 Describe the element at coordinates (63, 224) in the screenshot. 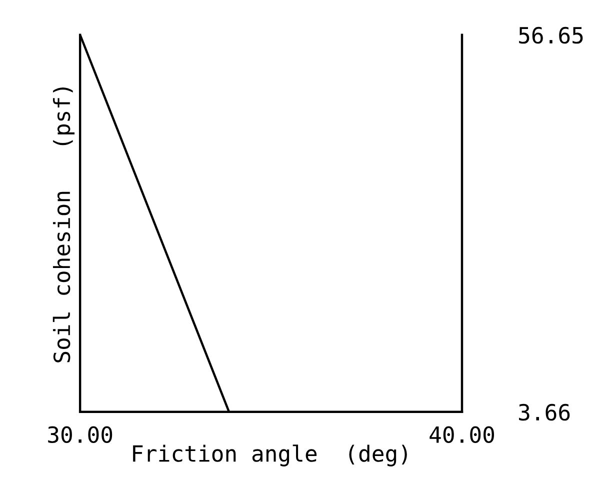

I see `y-axis-title: Soil cohesion (psf)` at that location.